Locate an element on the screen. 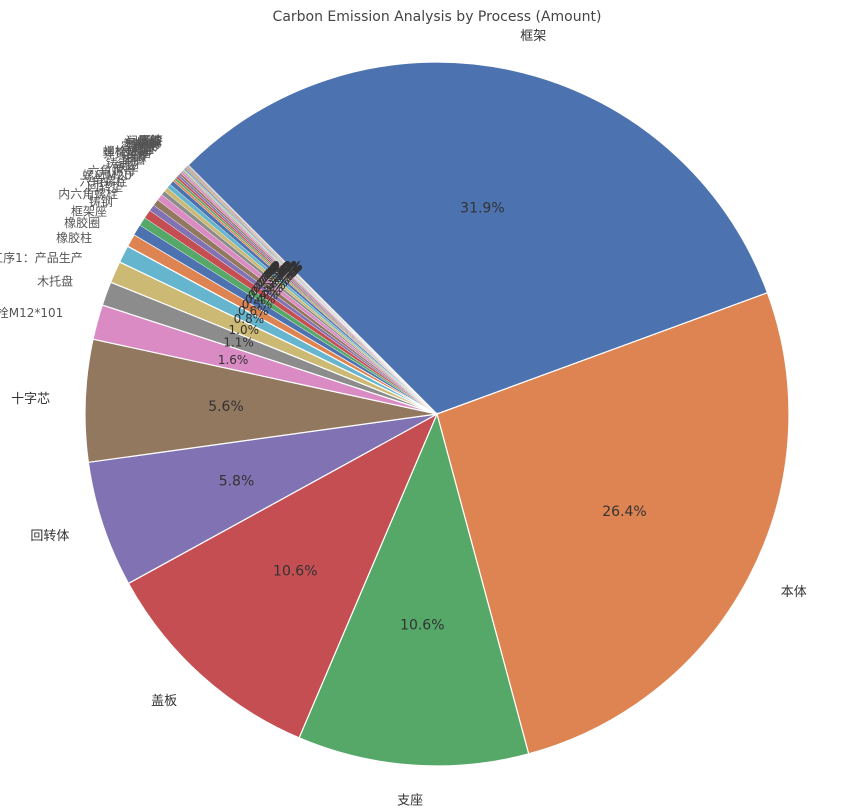 This screenshot has height=810, width=860. slice-label: 垫圈 is located at coordinates (133, 159).